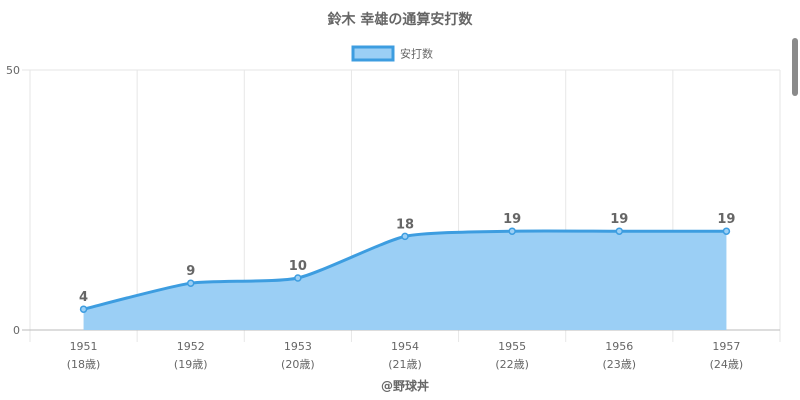  Describe the element at coordinates (726, 346) in the screenshot. I see `x-tick-label-1957: 1957` at that location.